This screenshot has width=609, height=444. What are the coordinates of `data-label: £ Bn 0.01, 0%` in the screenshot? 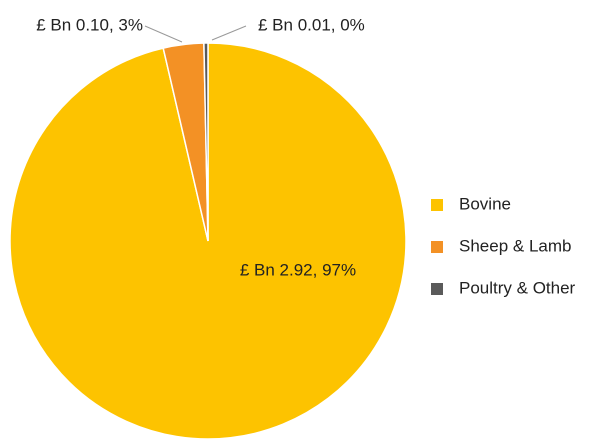 It's located at (311, 24).